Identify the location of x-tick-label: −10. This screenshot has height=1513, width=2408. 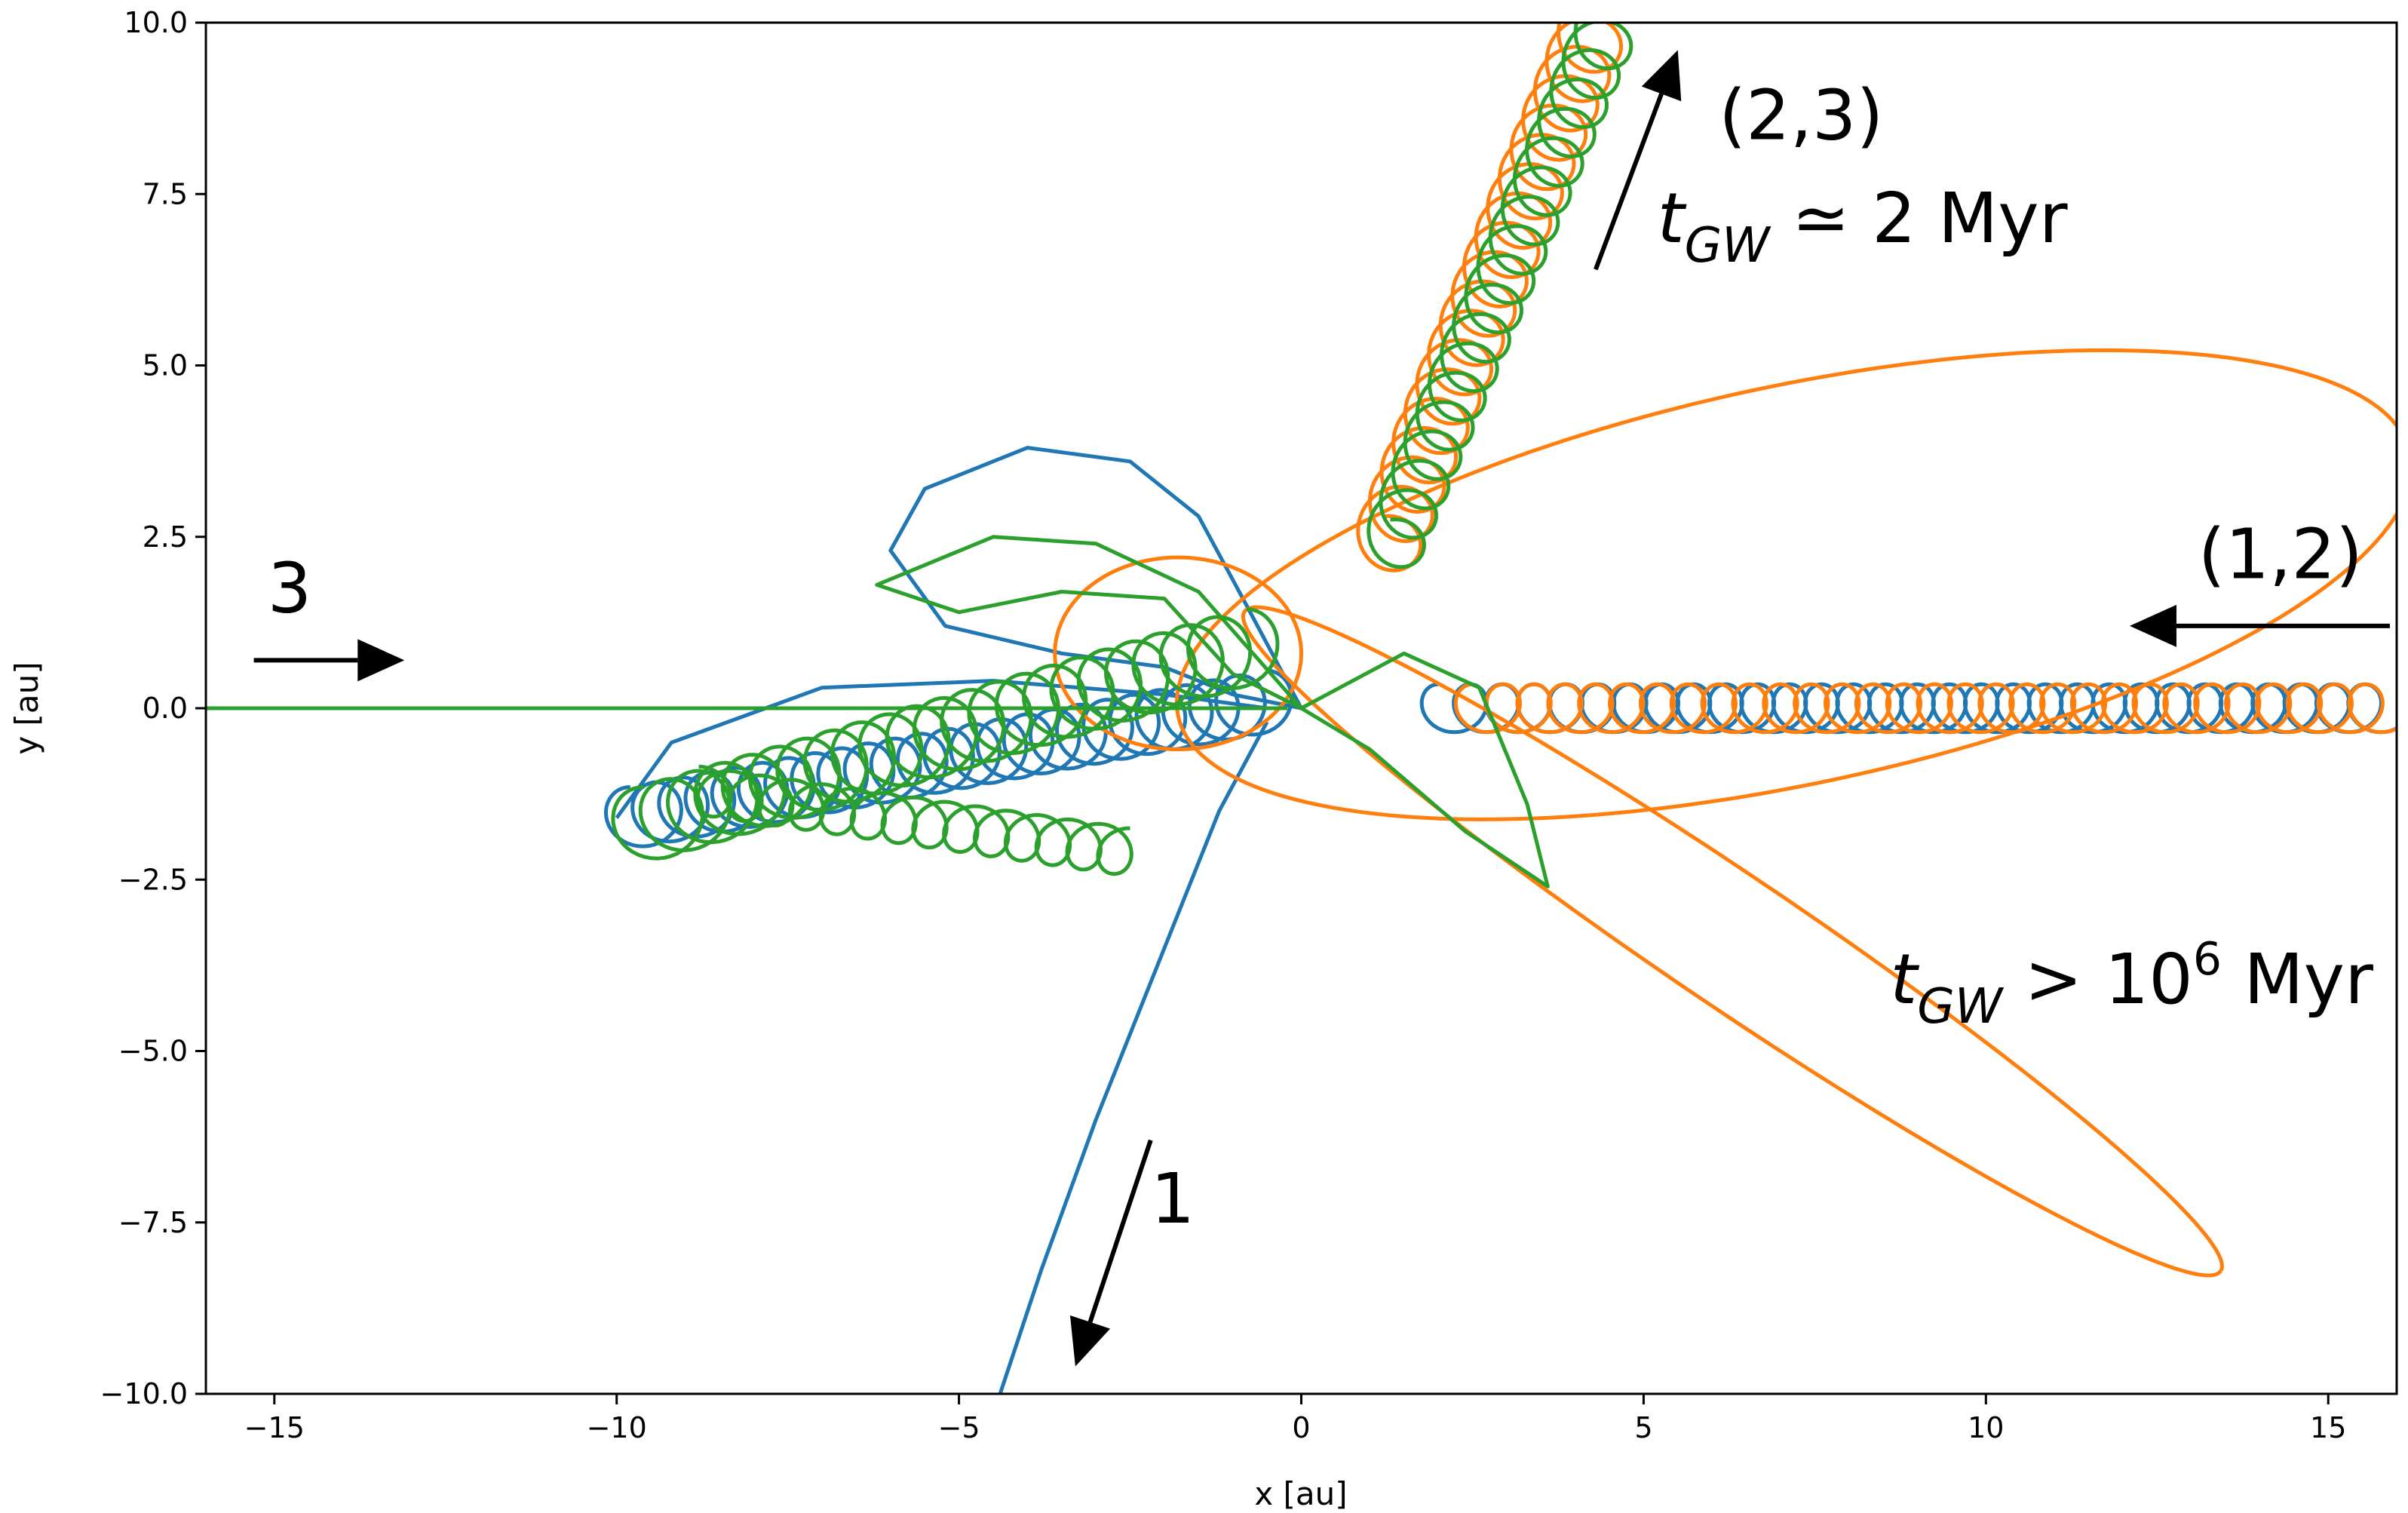
(617, 1427).